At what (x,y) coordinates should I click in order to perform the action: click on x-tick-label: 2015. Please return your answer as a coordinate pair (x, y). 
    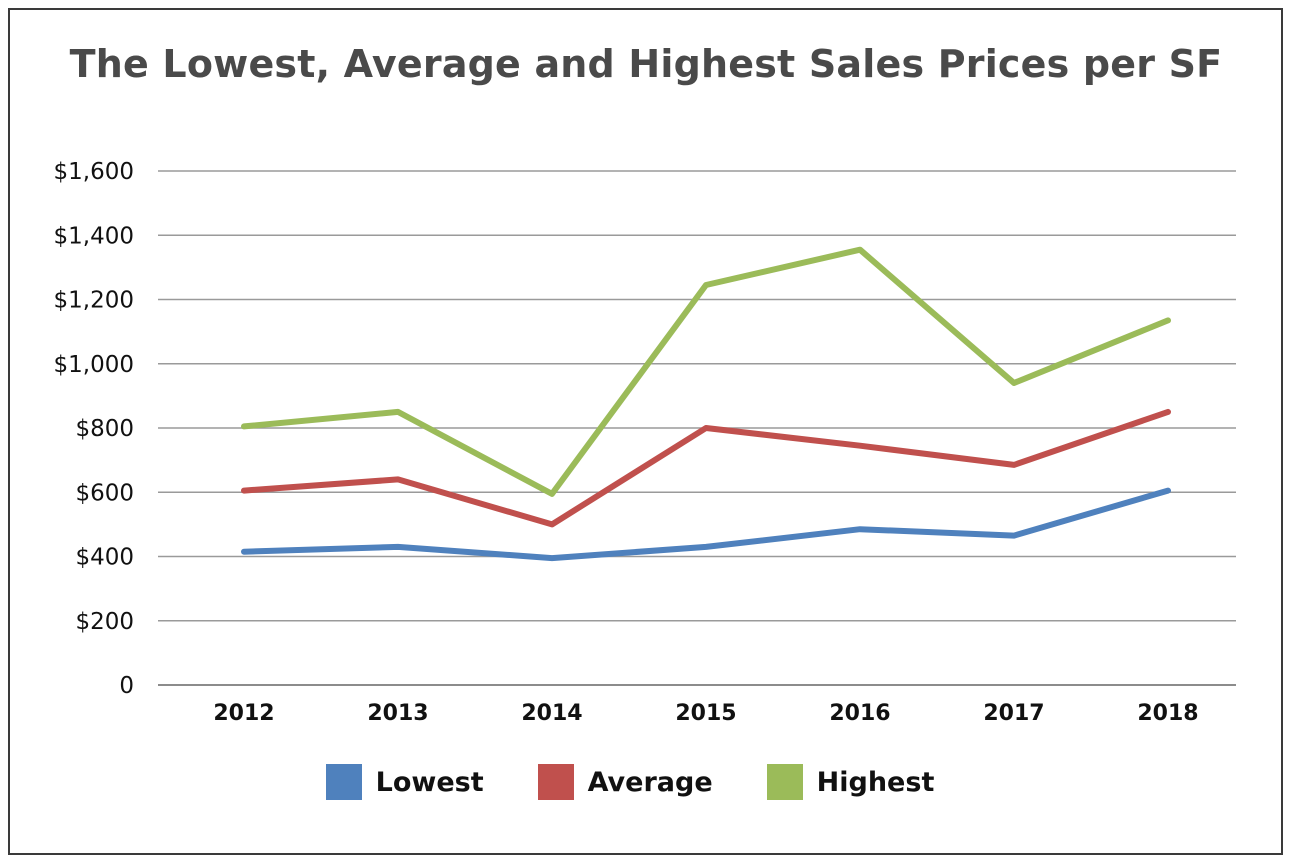
    Looking at the image, I should click on (705, 713).